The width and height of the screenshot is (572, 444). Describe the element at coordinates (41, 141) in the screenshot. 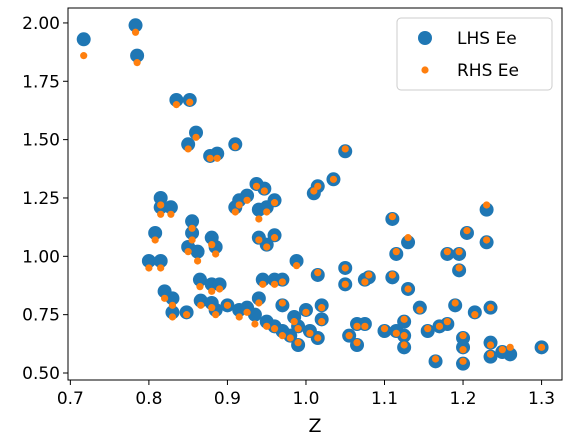

I see `y-tick-label: 1.50` at that location.